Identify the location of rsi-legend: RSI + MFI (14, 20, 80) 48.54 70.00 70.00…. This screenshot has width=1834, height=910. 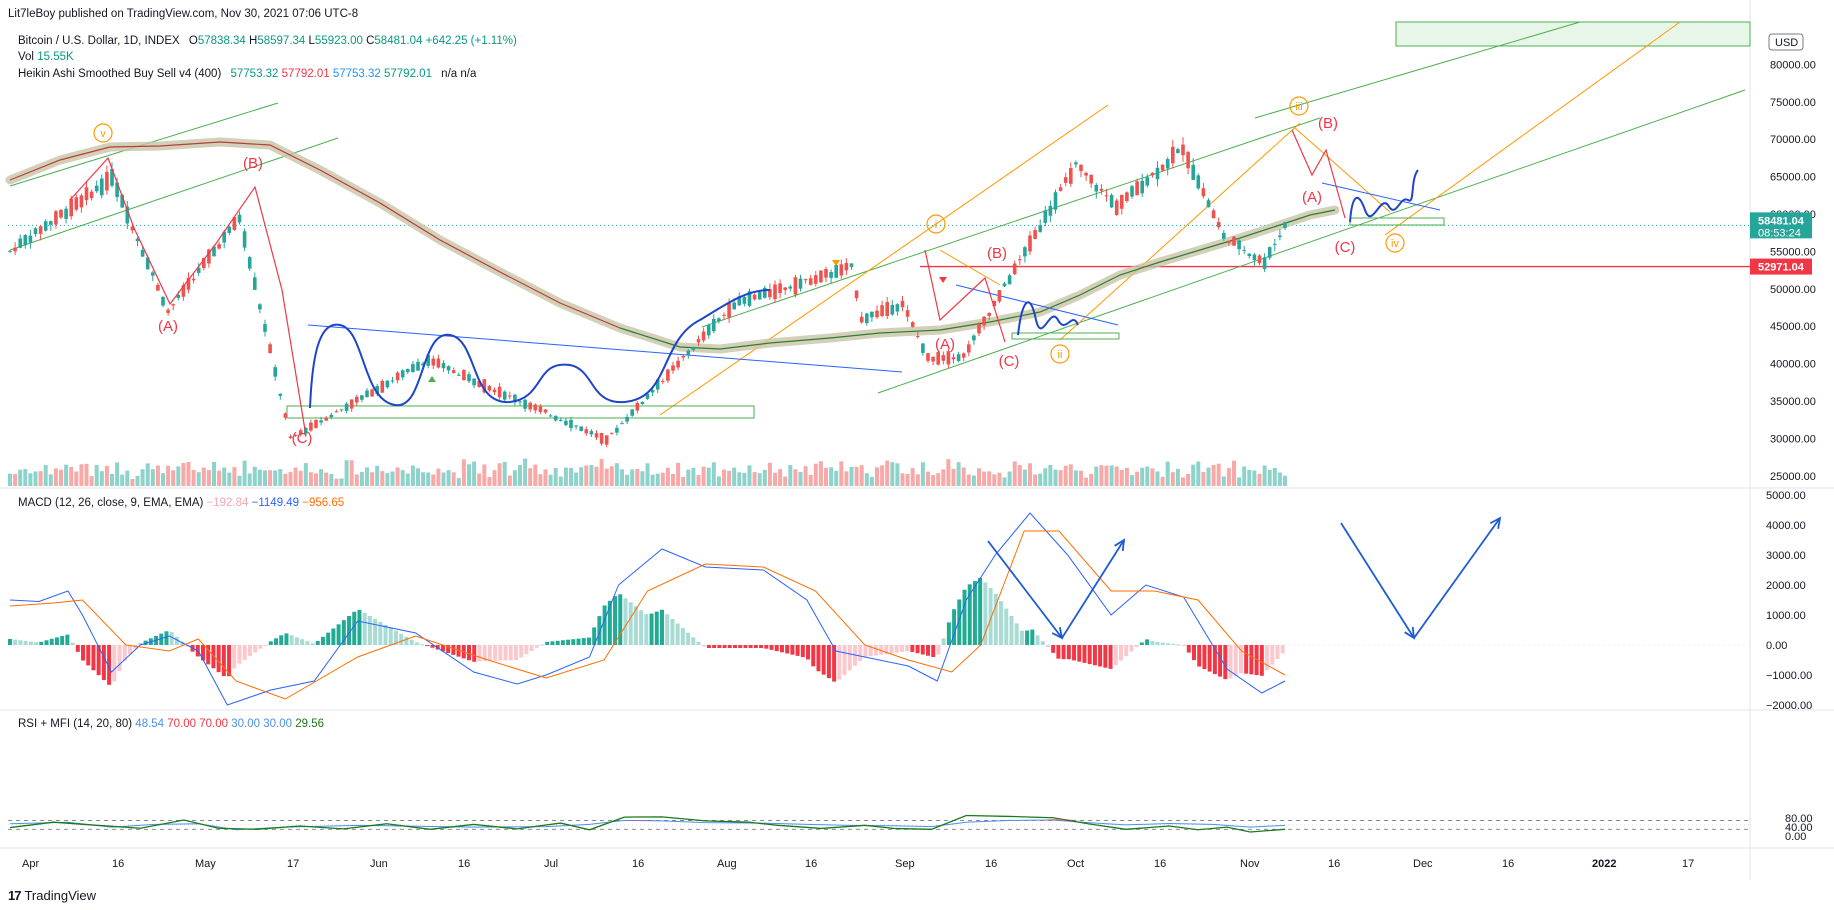
(171, 724).